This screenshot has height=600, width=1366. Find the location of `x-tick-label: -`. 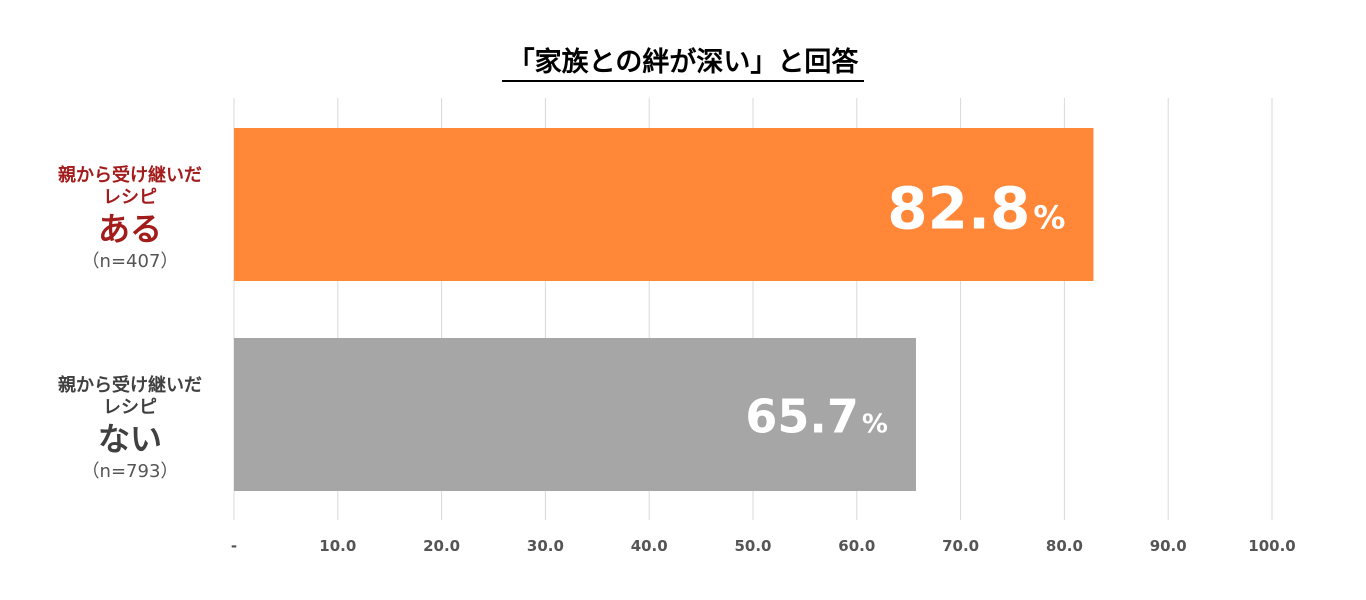

x-tick-label: - is located at coordinates (234, 546).